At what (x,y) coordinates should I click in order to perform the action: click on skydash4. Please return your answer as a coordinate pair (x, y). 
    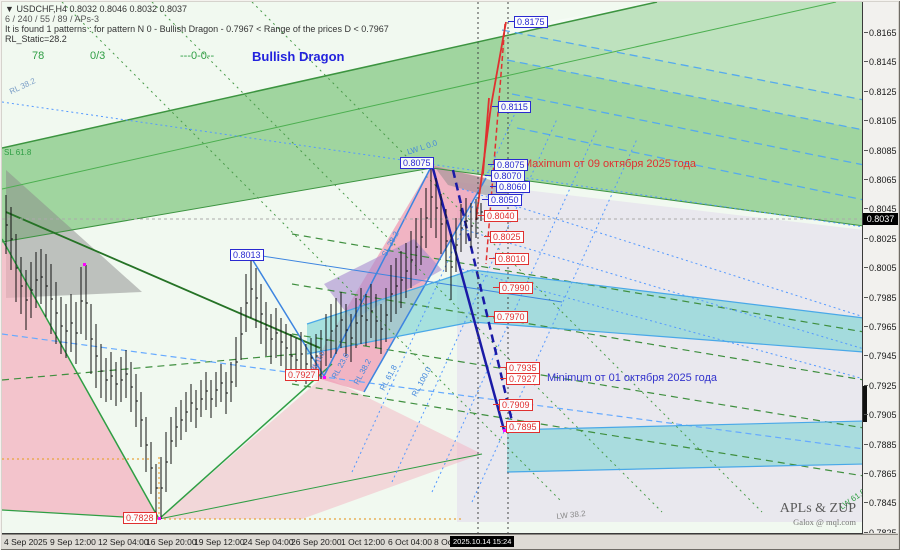
    Looking at the image, I should click on (689, 164).